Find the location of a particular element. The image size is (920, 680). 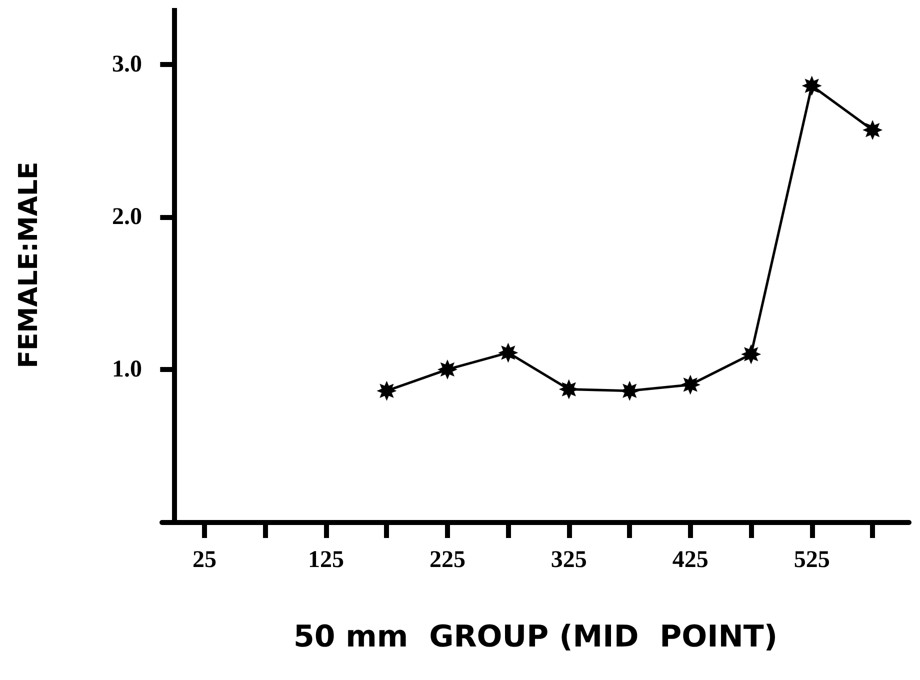

y-tick-label: 2.0 is located at coordinates (127, 217).